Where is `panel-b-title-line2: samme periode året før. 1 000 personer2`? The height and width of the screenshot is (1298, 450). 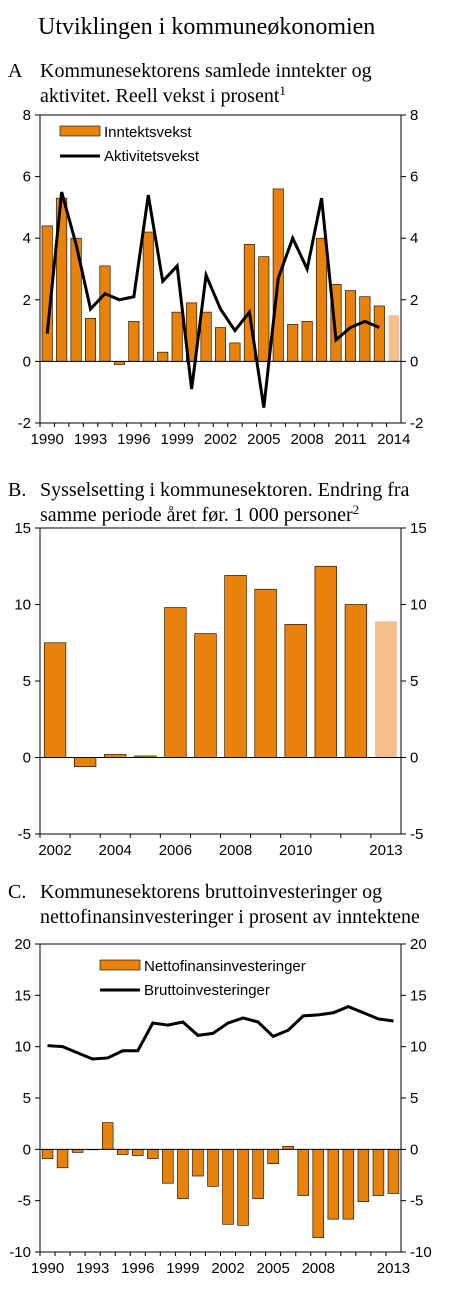 panel-b-title-line2: samme periode året før. 1 000 personer2 is located at coordinates (199, 514).